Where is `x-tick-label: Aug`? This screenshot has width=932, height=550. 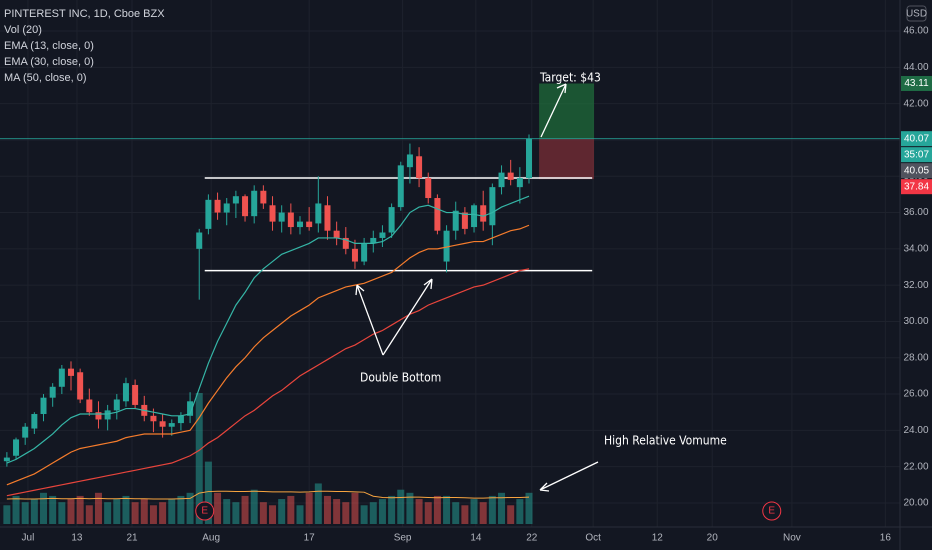 x-tick-label: Aug is located at coordinates (211, 538).